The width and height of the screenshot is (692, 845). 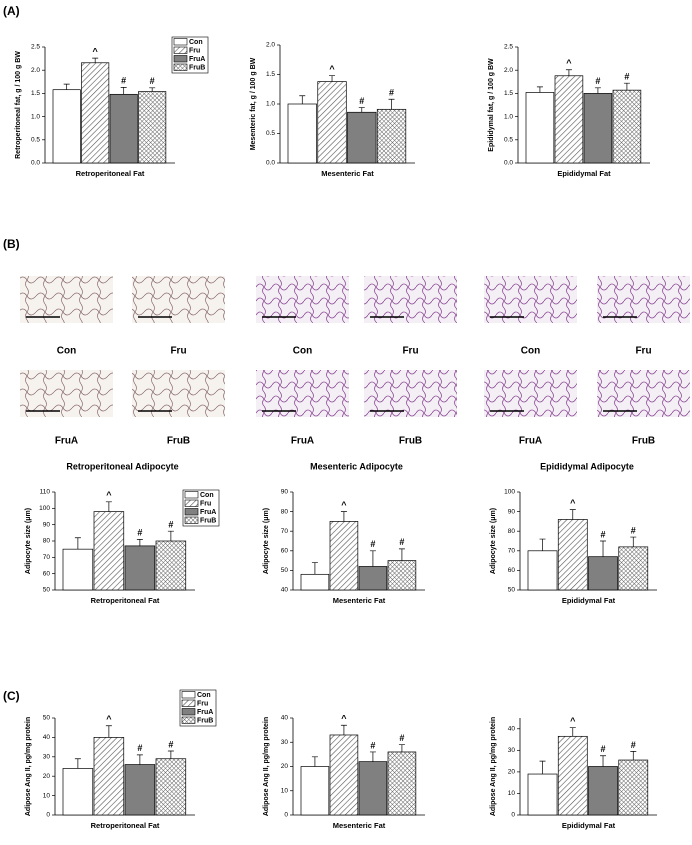 What do you see at coordinates (286, 815) in the screenshot?
I see `y-tick-label: 0` at bounding box center [286, 815].